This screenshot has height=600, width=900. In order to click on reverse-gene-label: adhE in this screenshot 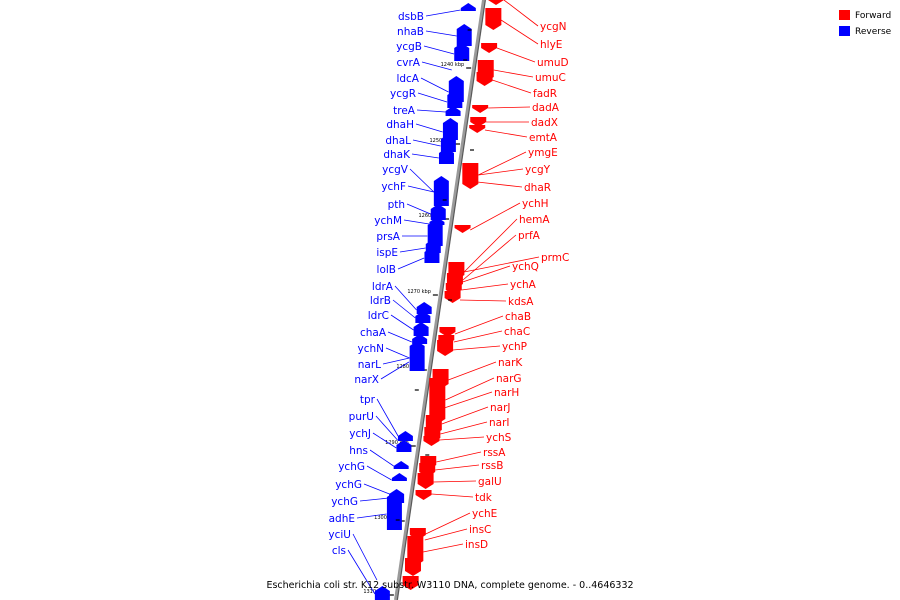, I will do `click(342, 519)`.